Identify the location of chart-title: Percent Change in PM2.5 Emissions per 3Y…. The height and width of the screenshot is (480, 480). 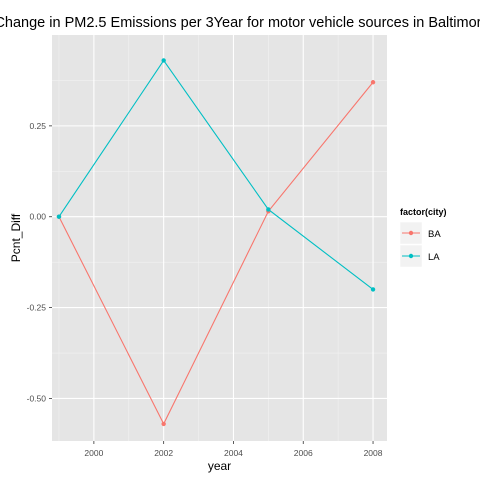
(240, 23).